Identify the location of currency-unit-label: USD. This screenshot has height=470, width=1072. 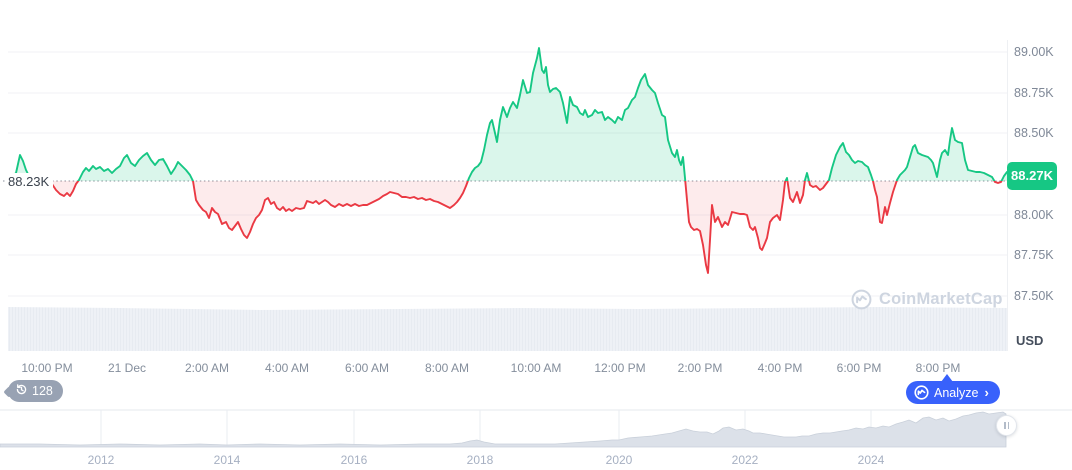
(1030, 340).